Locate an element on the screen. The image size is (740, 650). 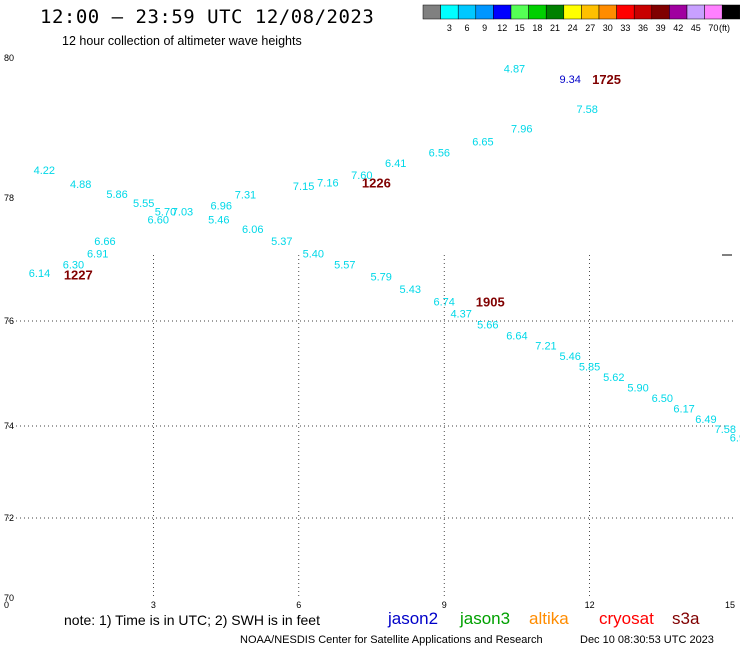
y-tick-label: 72 is located at coordinates (9, 518).